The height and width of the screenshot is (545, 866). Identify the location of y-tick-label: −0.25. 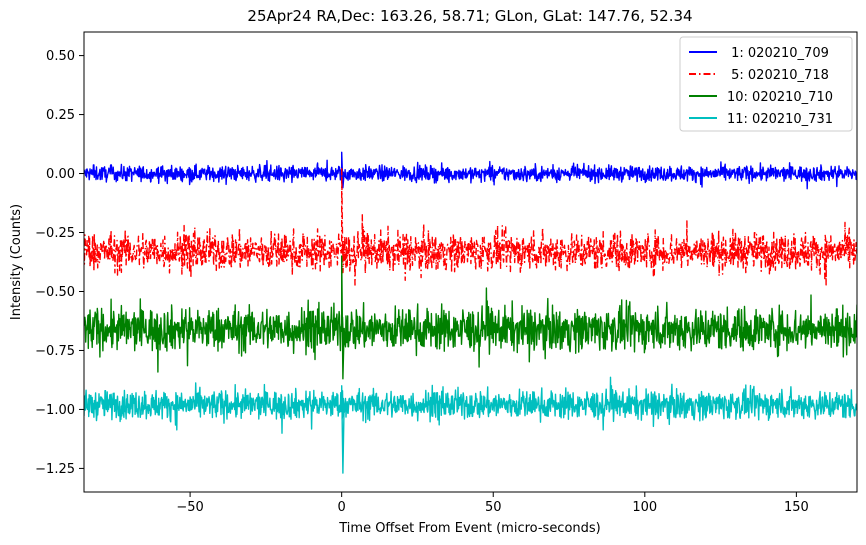
(55, 233).